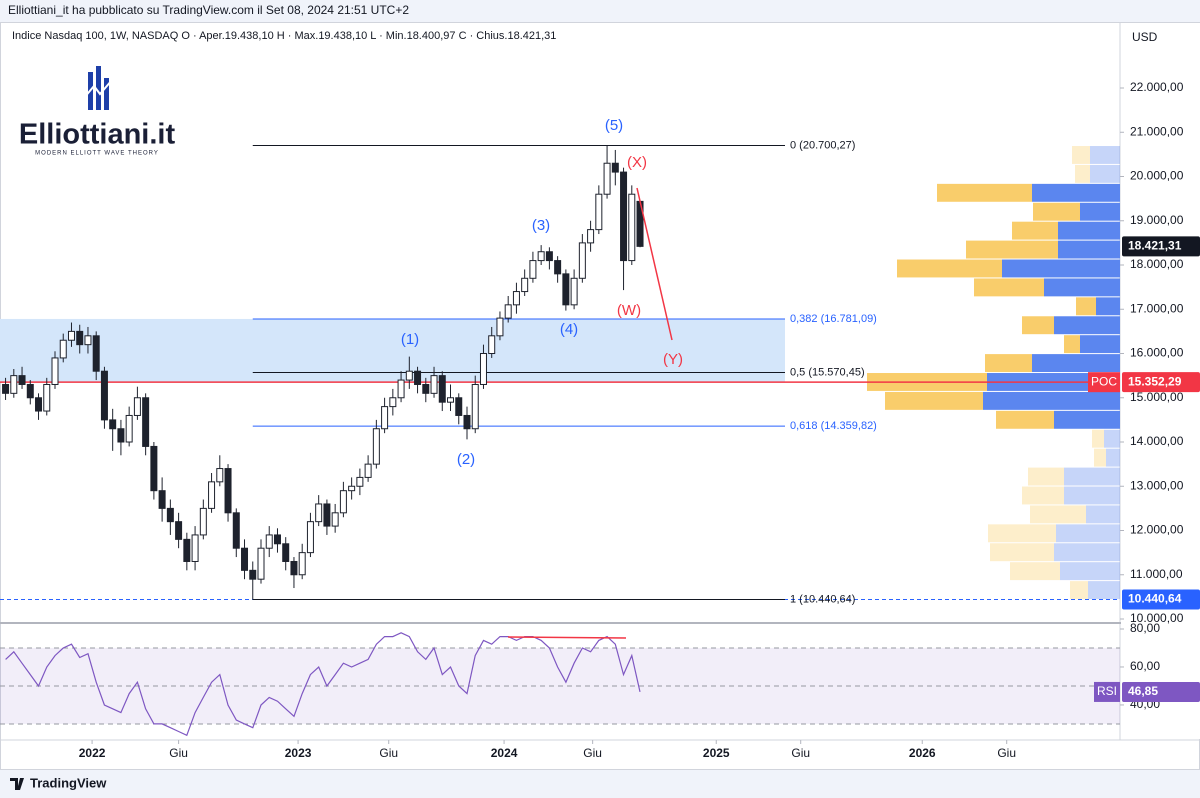 Image resolution: width=1200 pixels, height=798 pixels. Describe the element at coordinates (68, 782) in the screenshot. I see `footer-brand: TradingView` at that location.